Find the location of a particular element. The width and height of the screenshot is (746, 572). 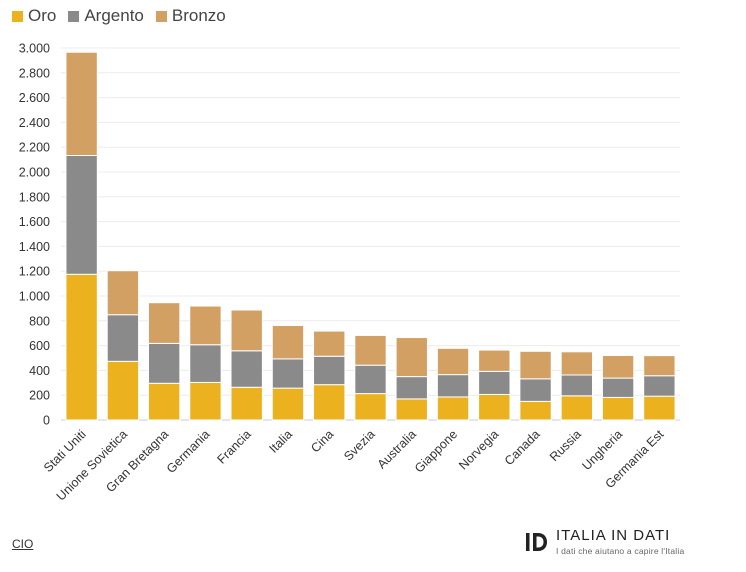

legend: Oro Argento Bronzo is located at coordinates (119, 16).